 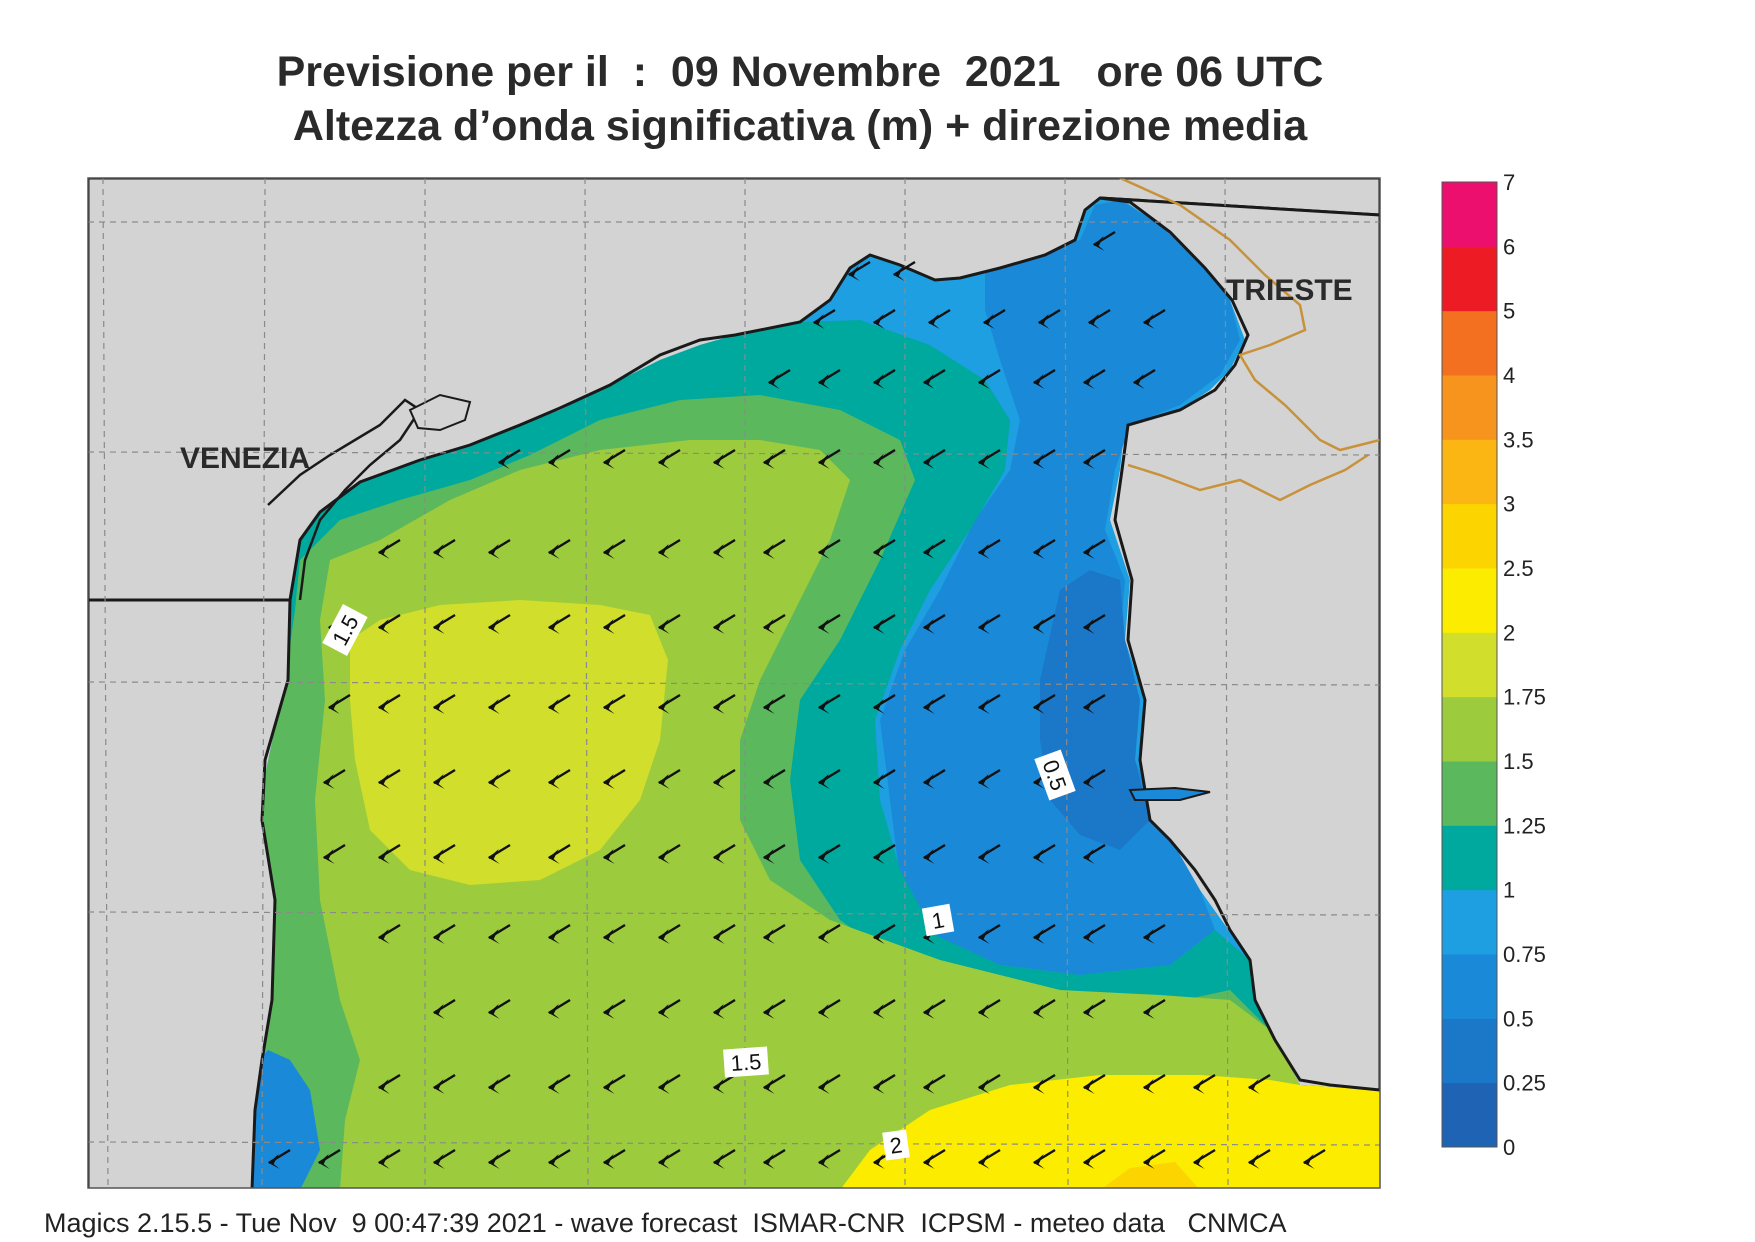 What do you see at coordinates (1509, 182) in the screenshot?
I see `legend-label: 7` at bounding box center [1509, 182].